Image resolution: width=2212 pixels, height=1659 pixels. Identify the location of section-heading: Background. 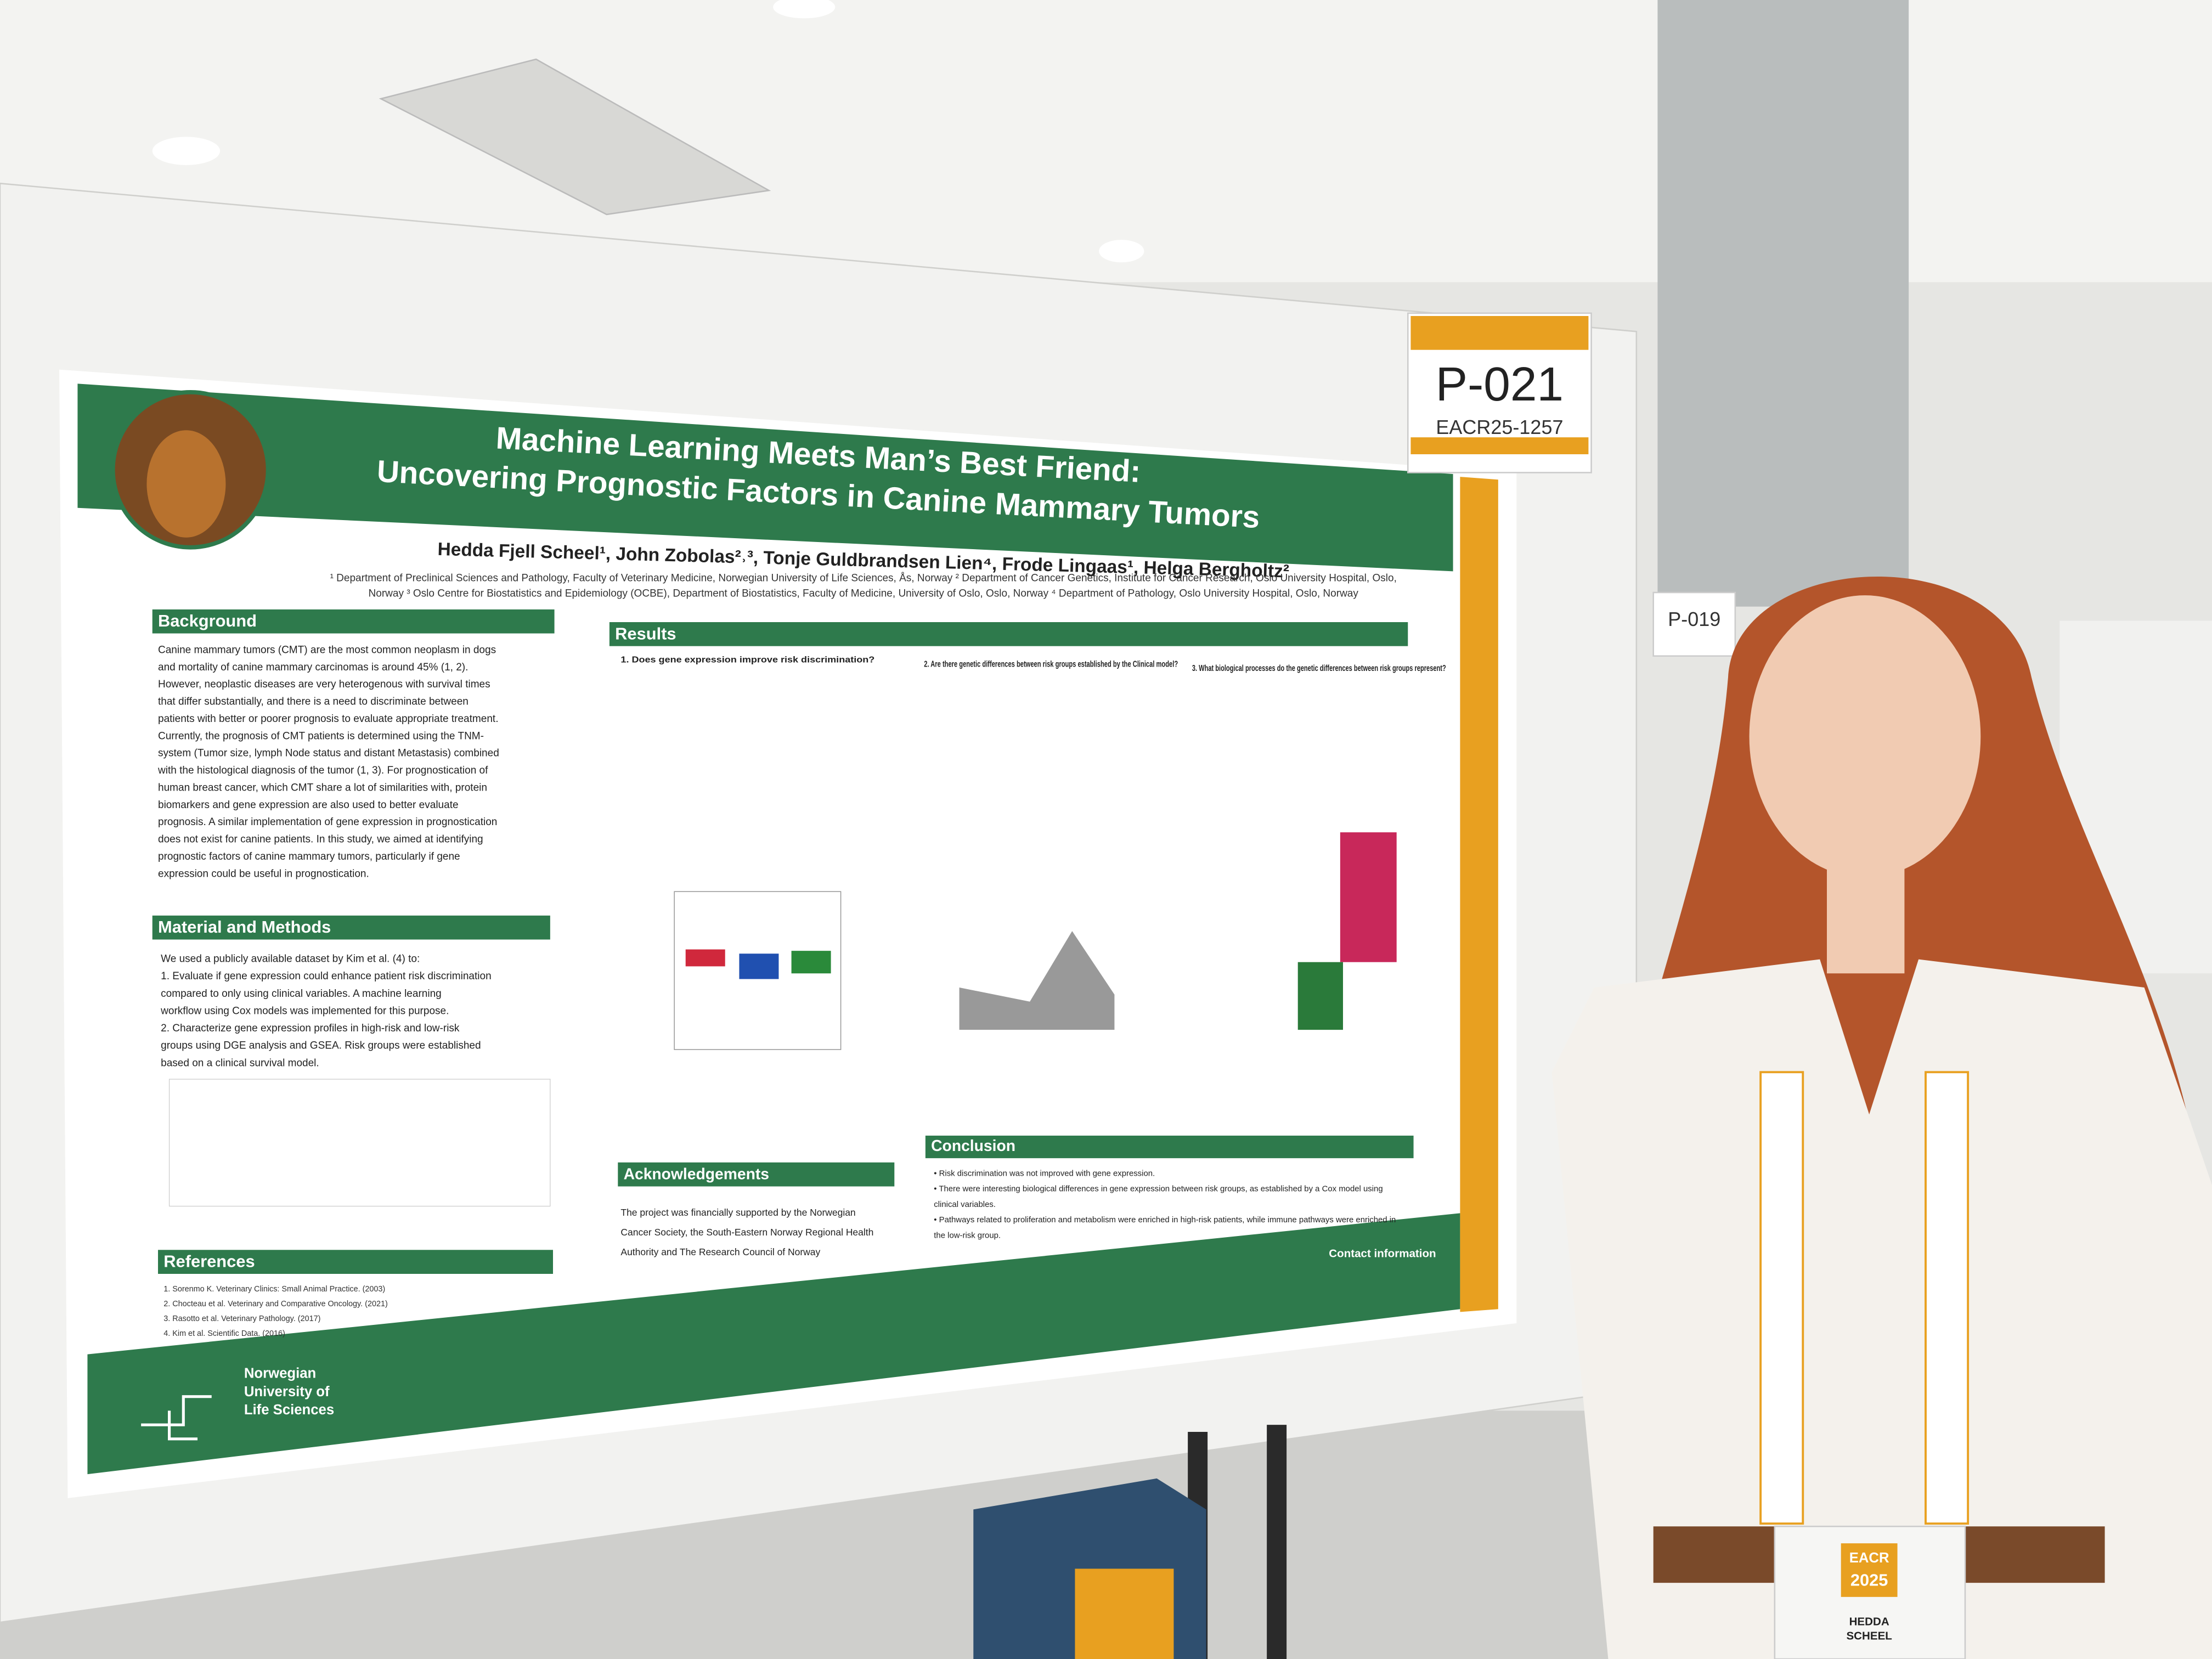
(207, 620).